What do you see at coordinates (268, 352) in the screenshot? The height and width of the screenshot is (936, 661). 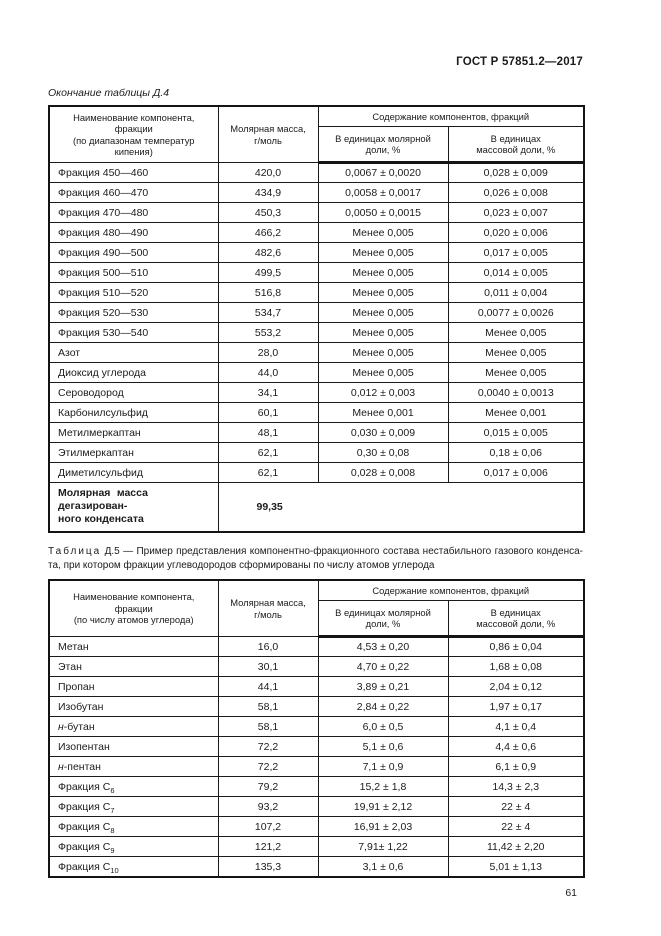 I see `molar-mass-cell: 28,0` at bounding box center [268, 352].